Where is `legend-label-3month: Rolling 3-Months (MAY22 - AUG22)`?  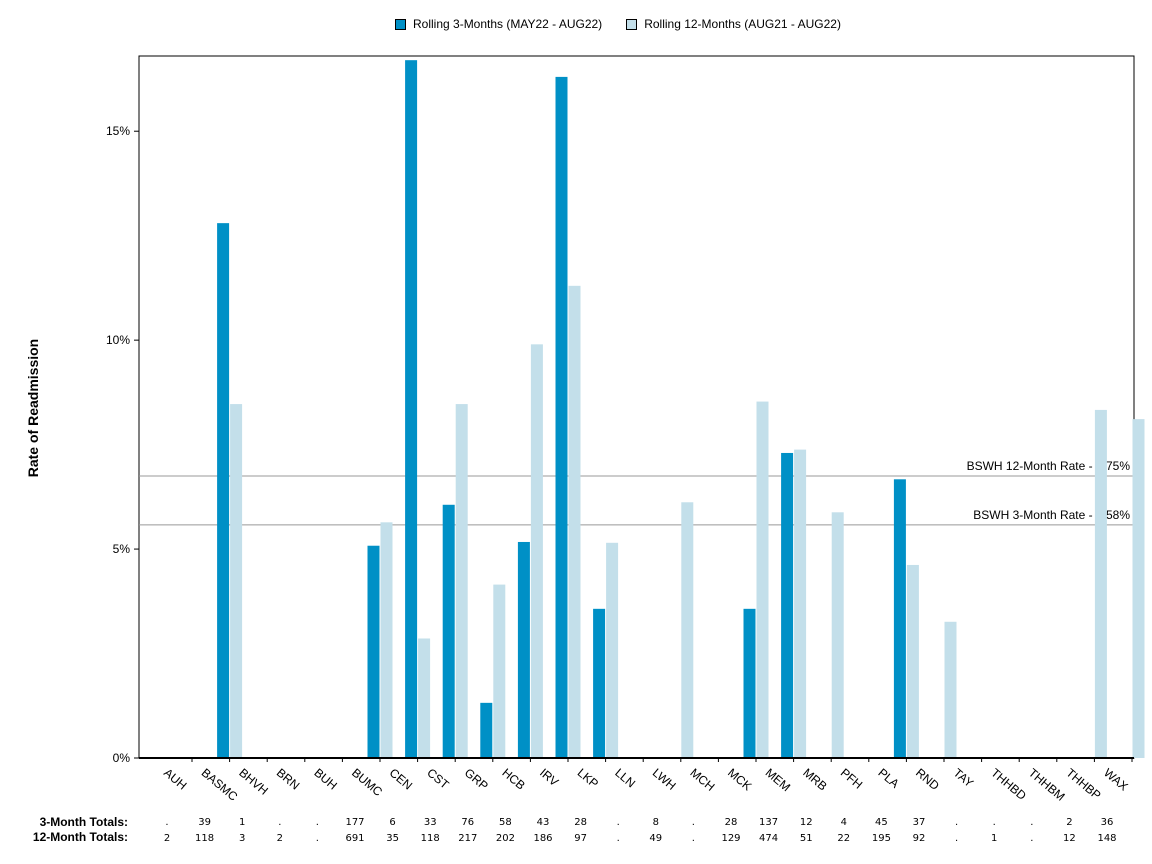
legend-label-3month: Rolling 3-Months (MAY22 - AUG22) is located at coordinates (508, 24).